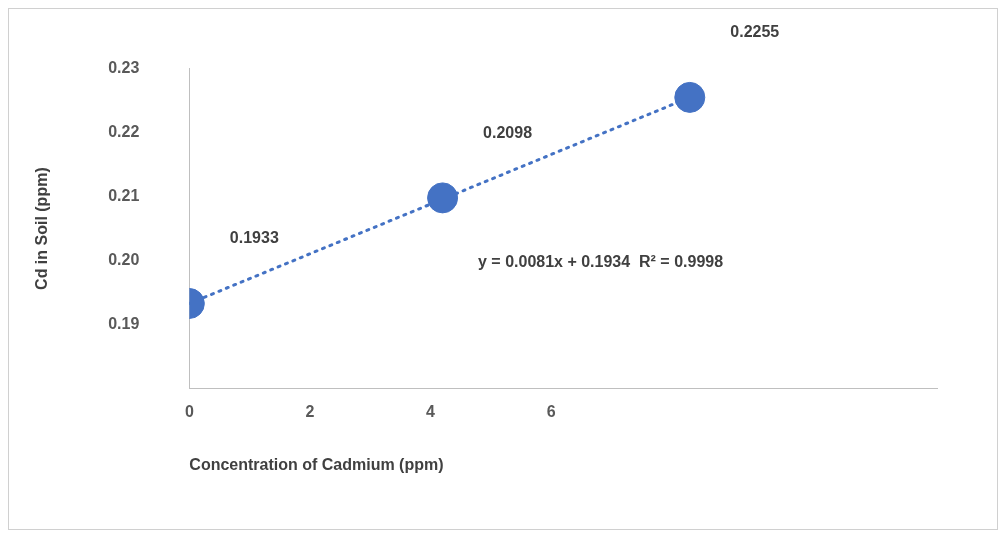  Describe the element at coordinates (124, 196) in the screenshot. I see `y-tick-label: 0.21` at that location.